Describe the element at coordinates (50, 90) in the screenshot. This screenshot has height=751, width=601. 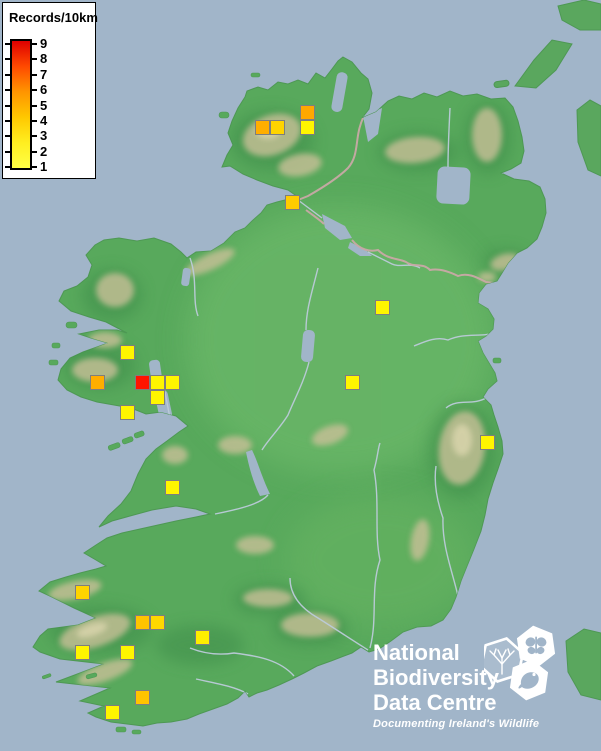
I see `legend-tick: 6` at that location.